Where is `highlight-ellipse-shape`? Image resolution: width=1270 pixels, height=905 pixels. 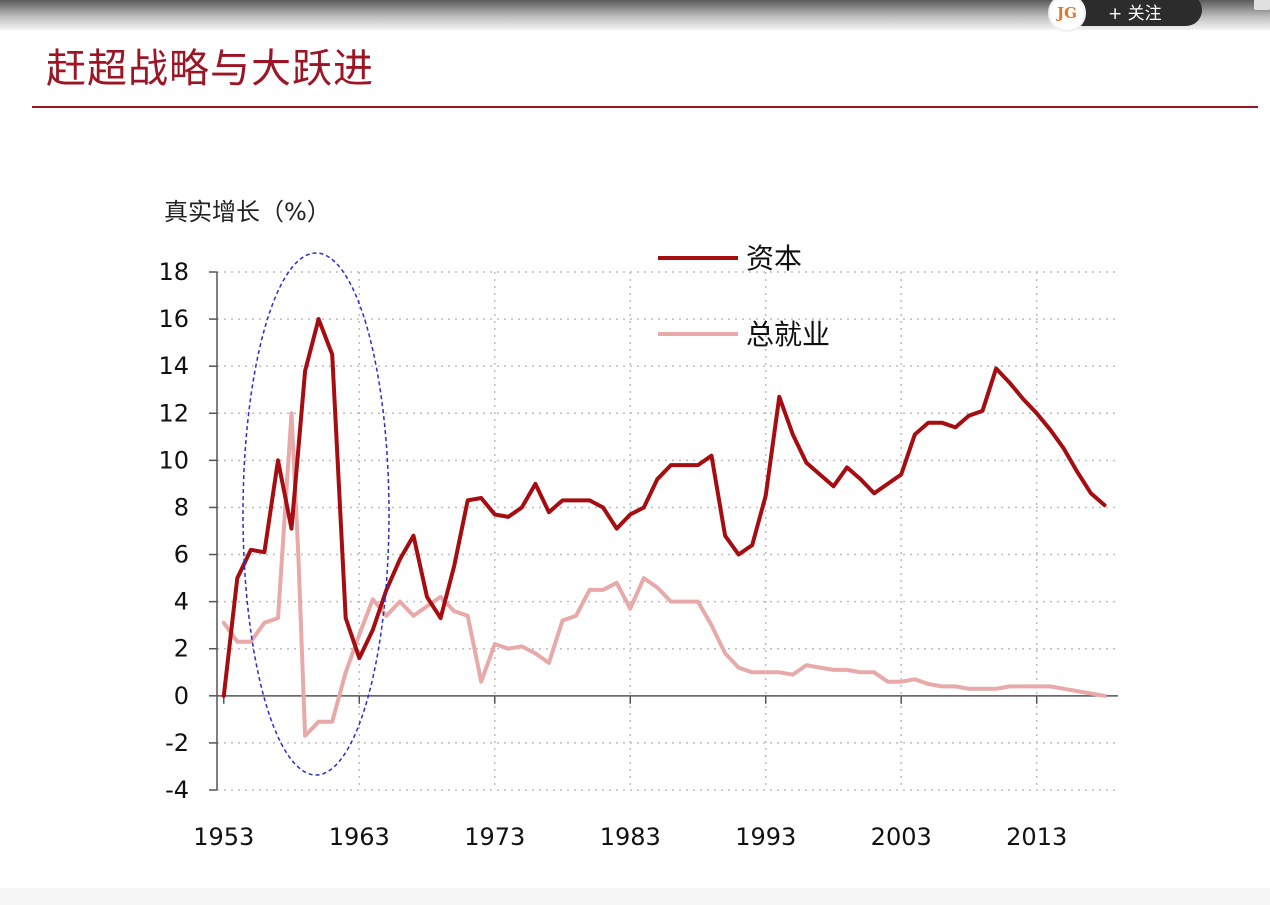 highlight-ellipse-shape is located at coordinates (316, 514).